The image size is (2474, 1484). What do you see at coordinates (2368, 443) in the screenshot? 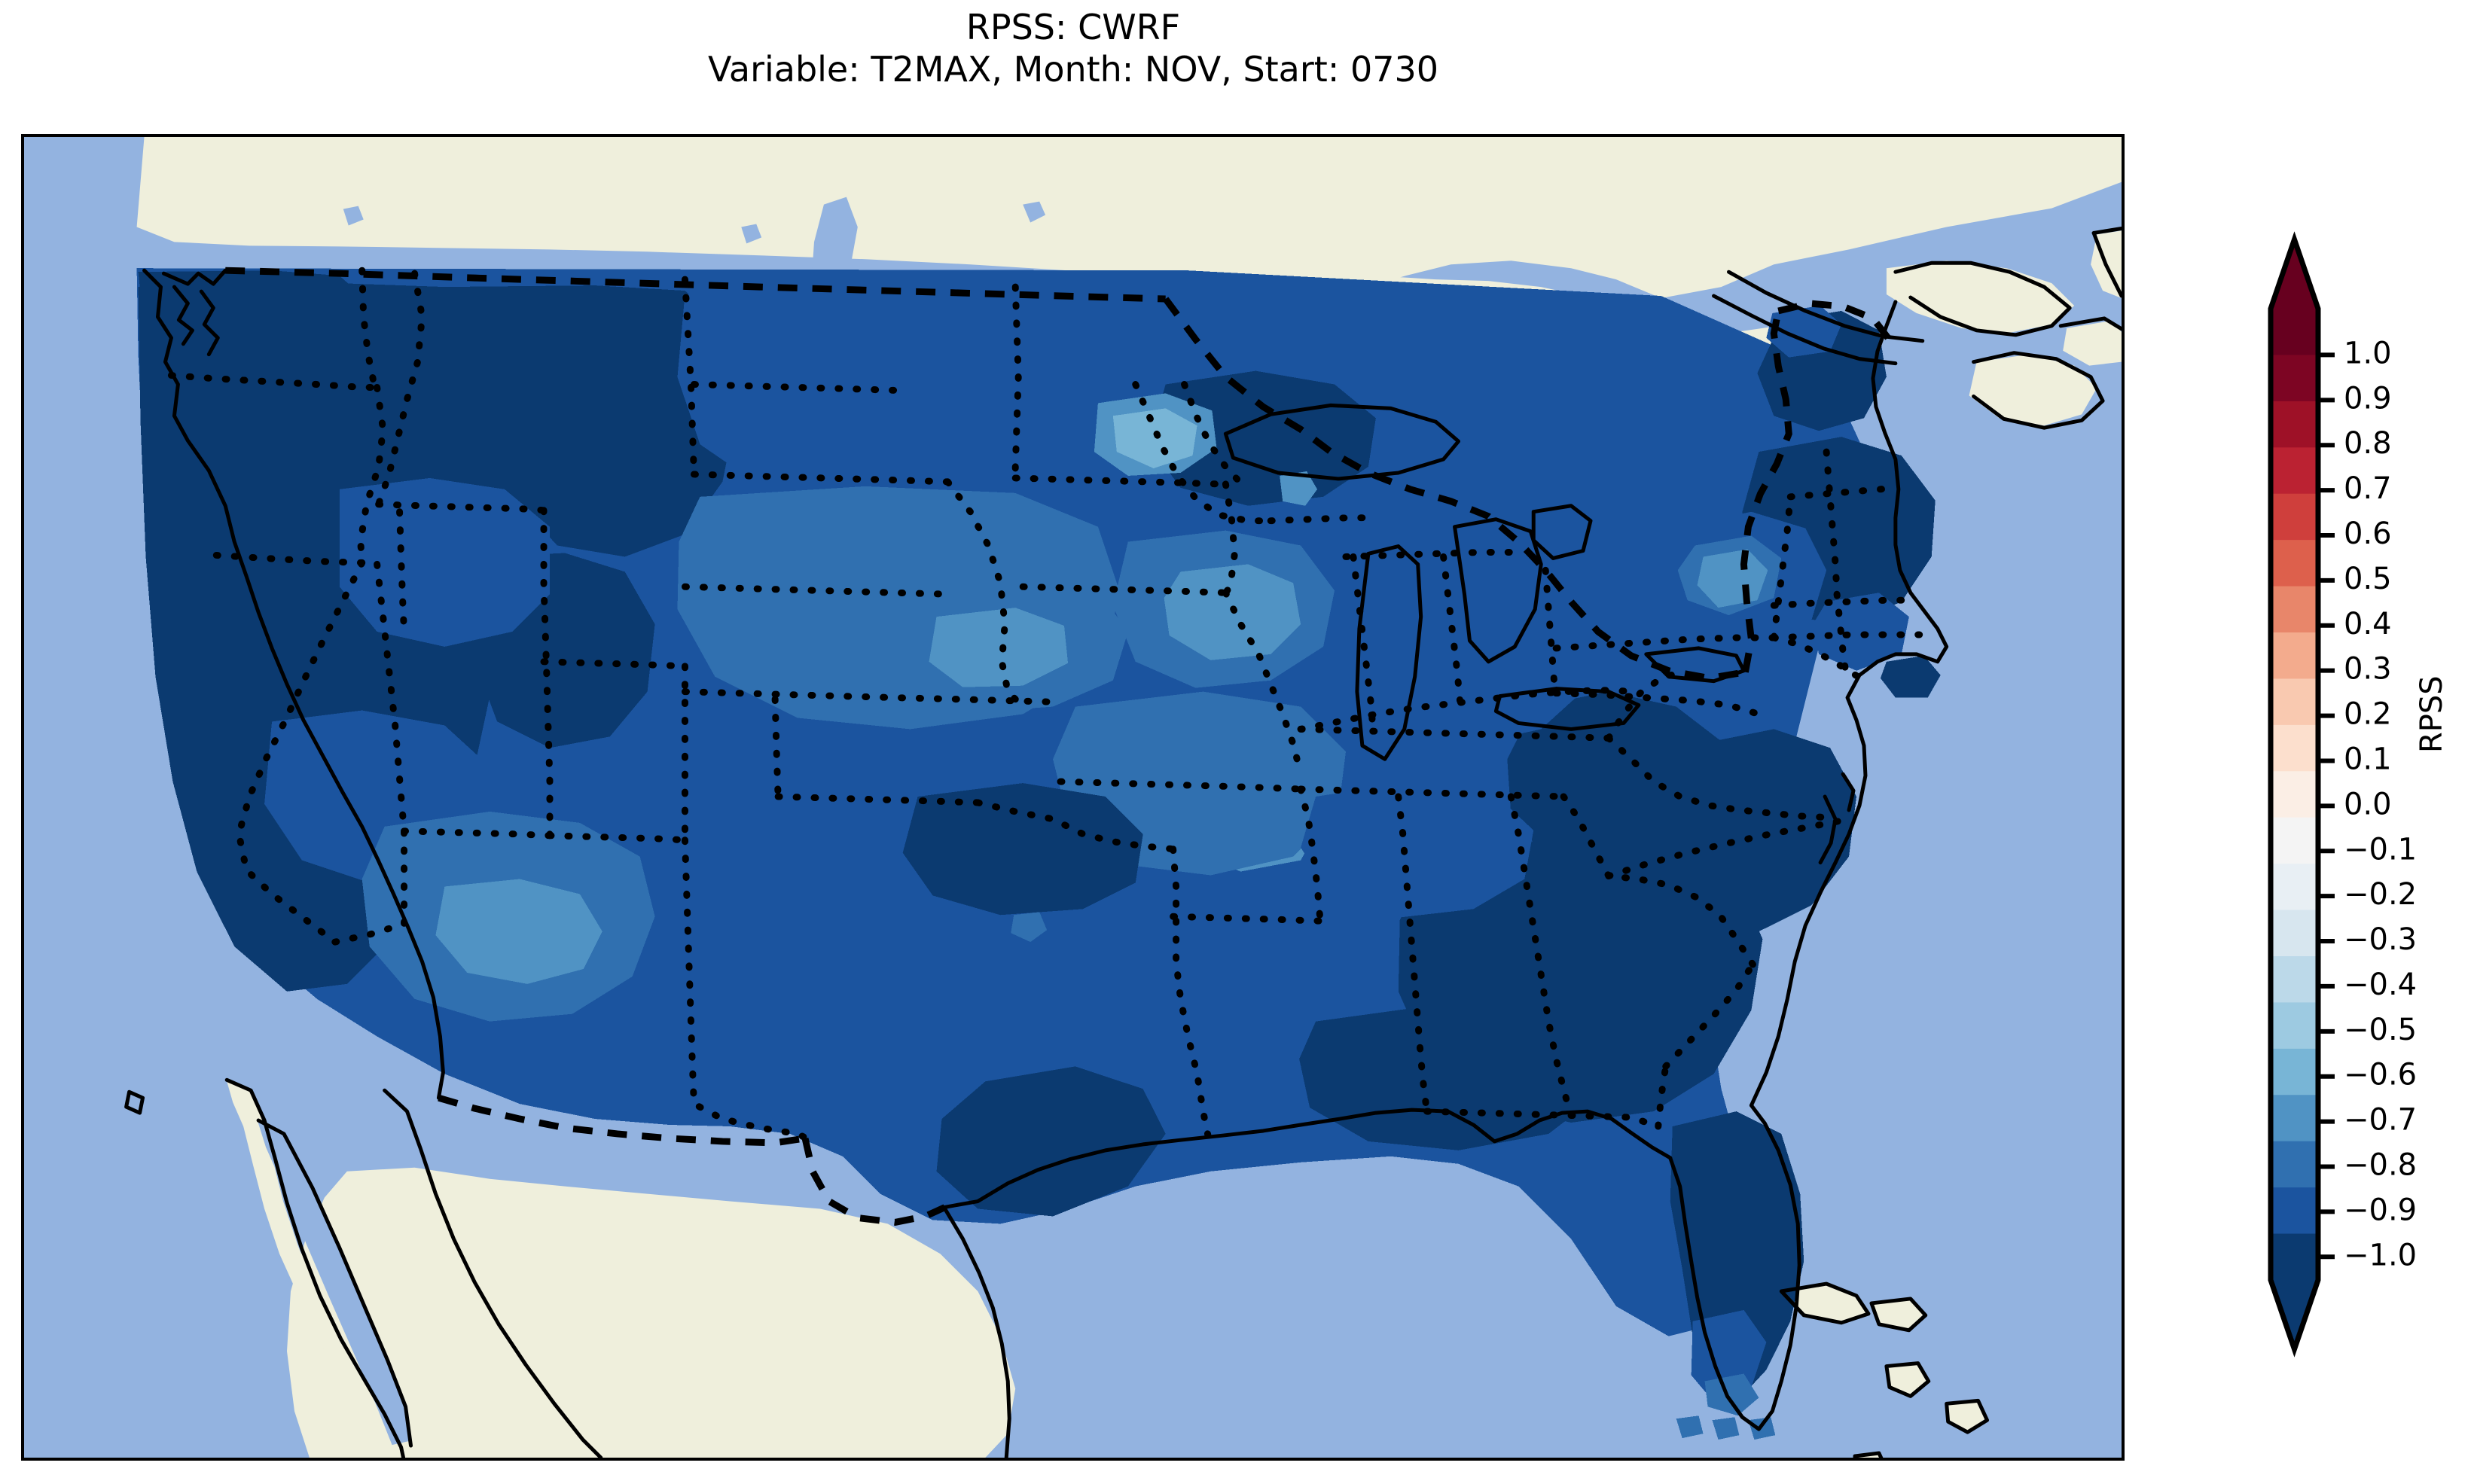
I see `colorbar-tick-label: 0.8` at bounding box center [2368, 443].